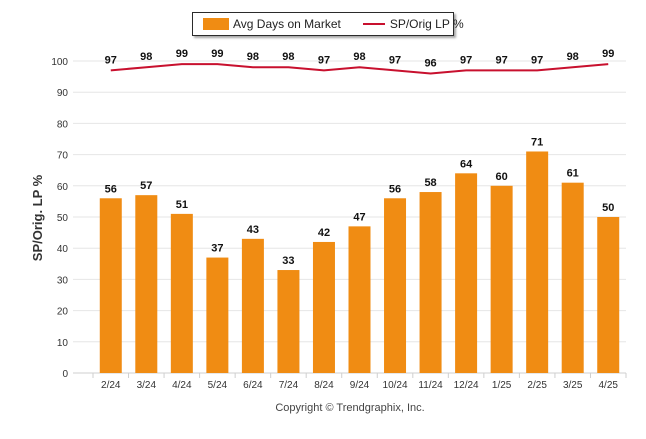 This screenshot has width=646, height=439. What do you see at coordinates (395, 385) in the screenshot?
I see `x-tick-label: 10/24` at bounding box center [395, 385].